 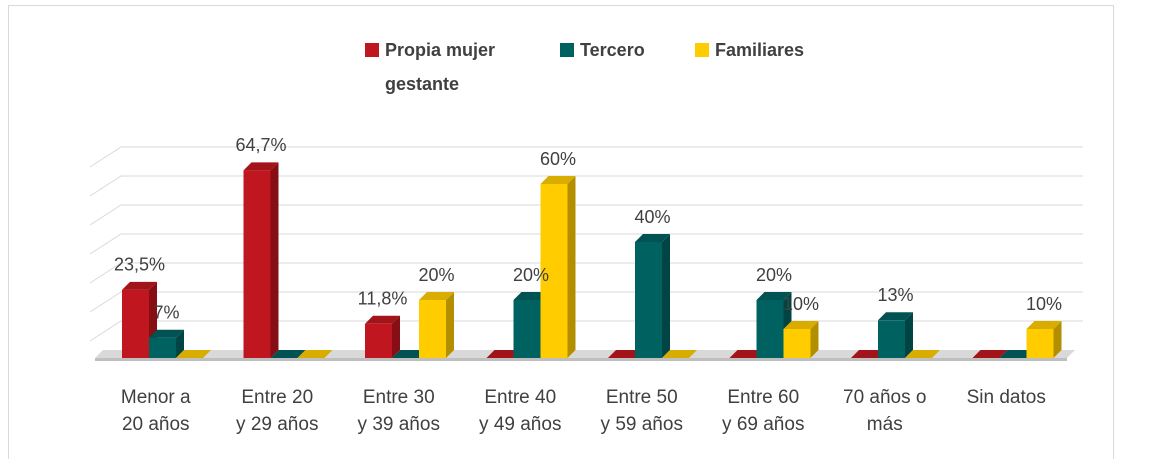 What do you see at coordinates (383, 299) in the screenshot?
I see `data-label: 11,8%` at bounding box center [383, 299].